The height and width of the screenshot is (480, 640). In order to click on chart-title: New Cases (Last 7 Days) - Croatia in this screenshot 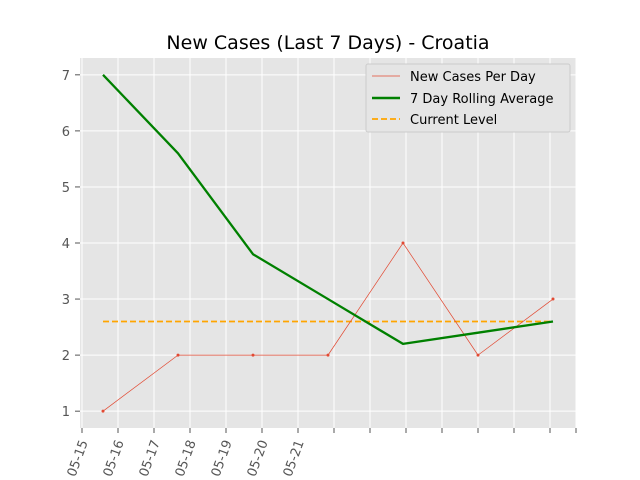, I will do `click(327, 43)`.